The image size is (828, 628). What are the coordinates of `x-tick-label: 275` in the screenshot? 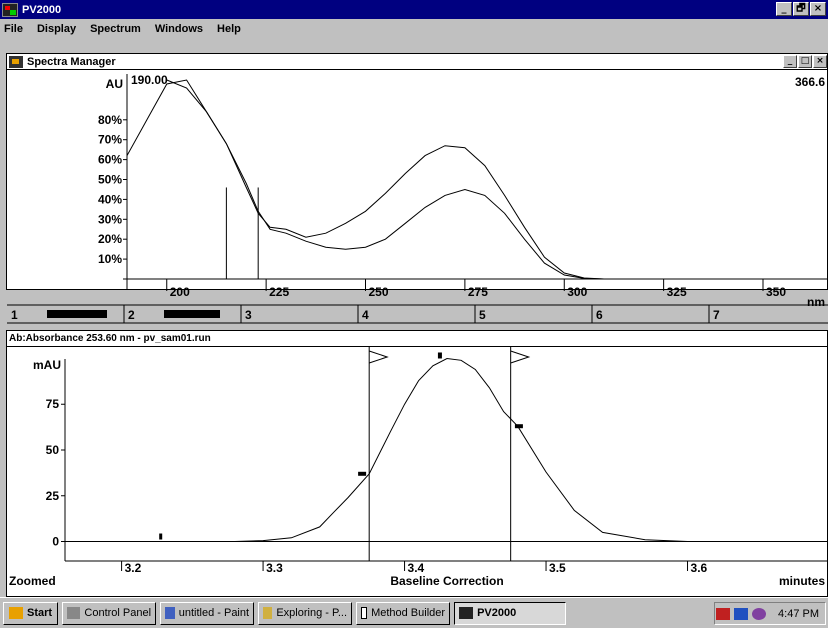 It's located at (478, 292).